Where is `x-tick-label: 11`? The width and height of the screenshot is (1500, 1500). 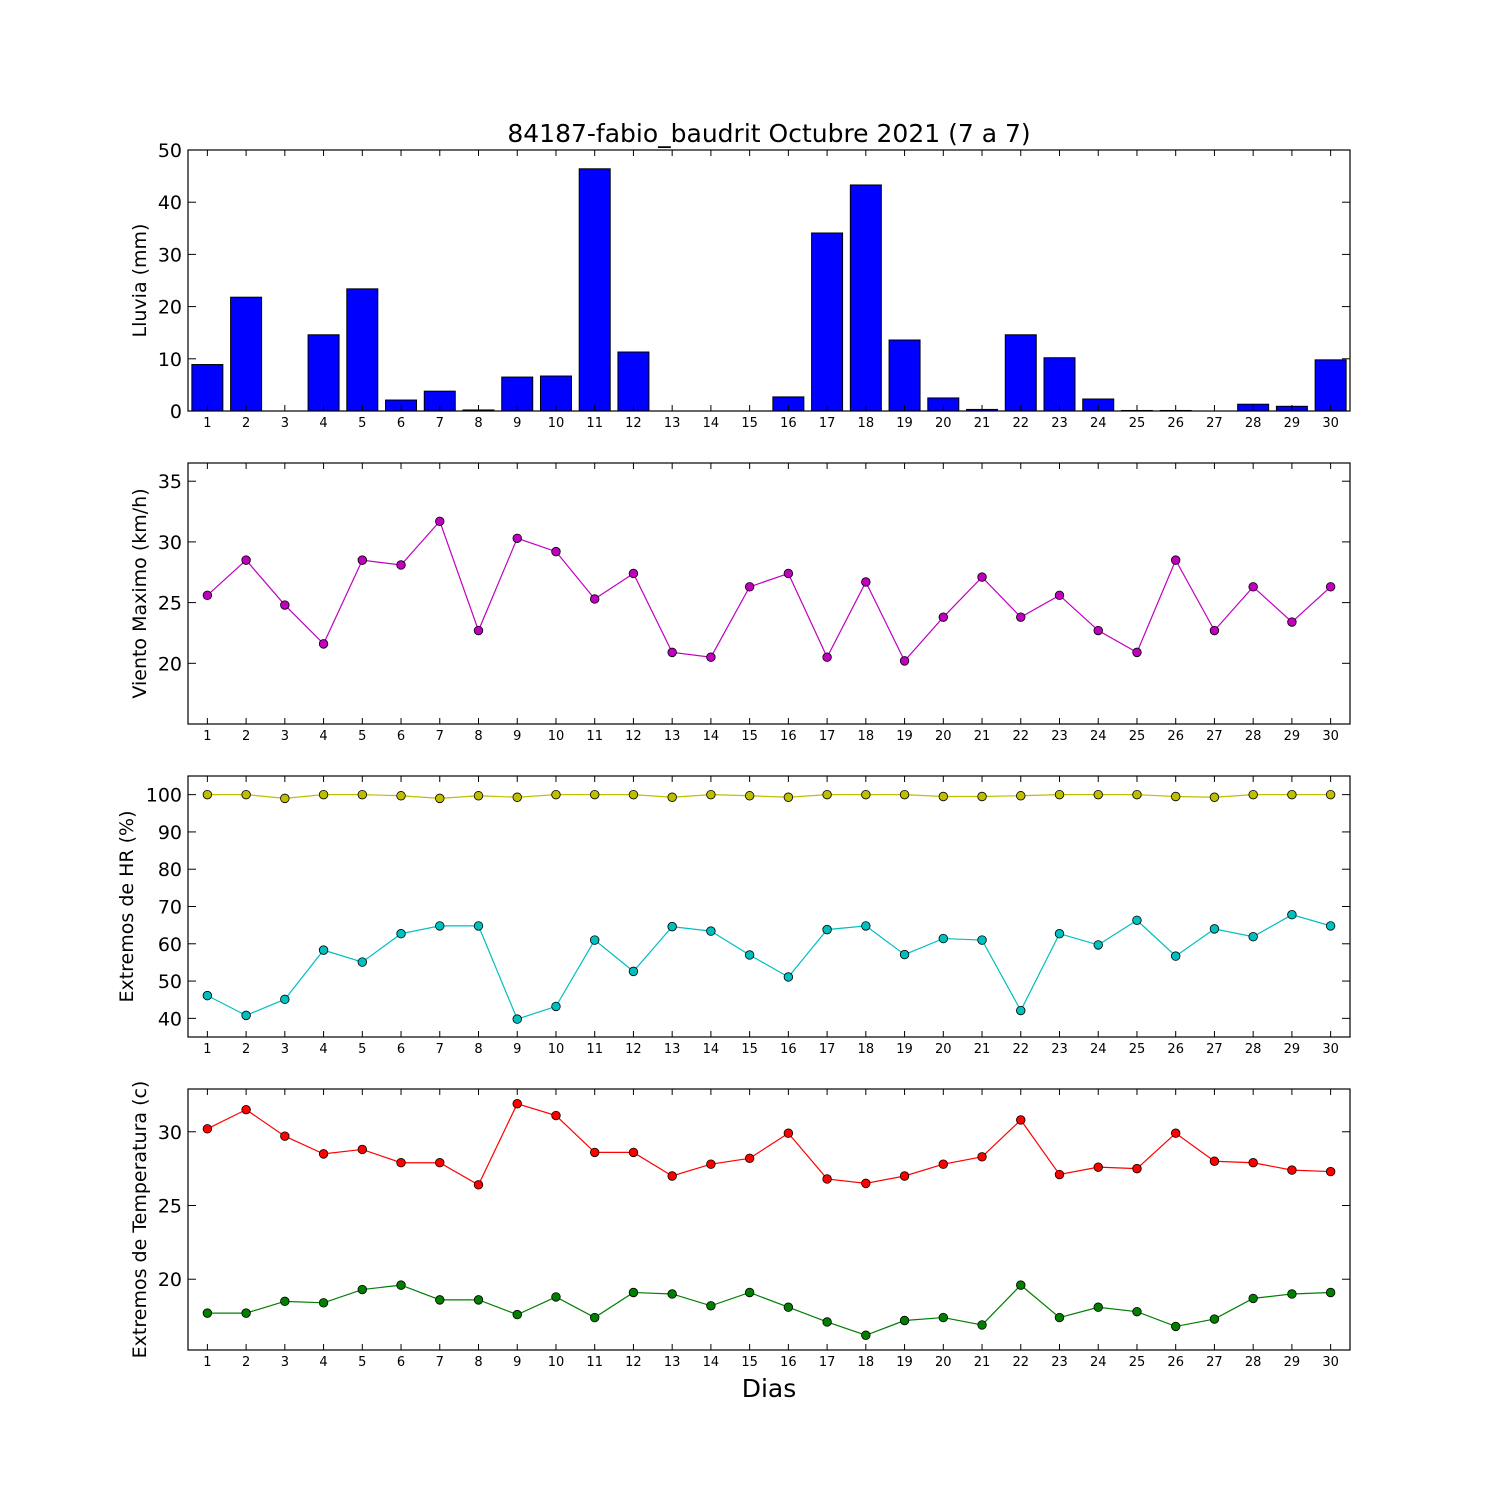
x-tick-label: 11 is located at coordinates (594, 1049).